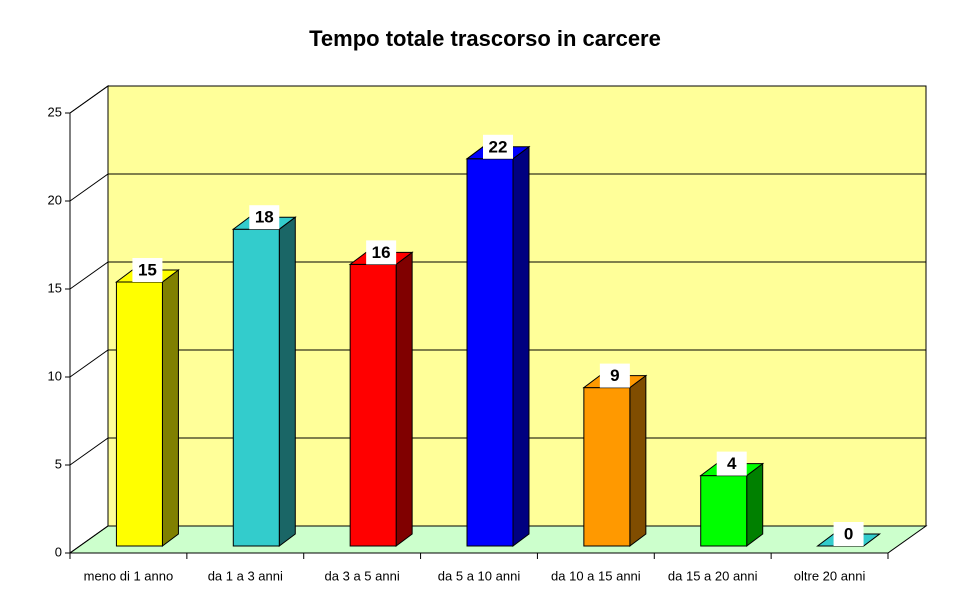 Image resolution: width=970 pixels, height=604 pixels. Describe the element at coordinates (55, 199) in the screenshot. I see `y-tick-label: 20` at that location.